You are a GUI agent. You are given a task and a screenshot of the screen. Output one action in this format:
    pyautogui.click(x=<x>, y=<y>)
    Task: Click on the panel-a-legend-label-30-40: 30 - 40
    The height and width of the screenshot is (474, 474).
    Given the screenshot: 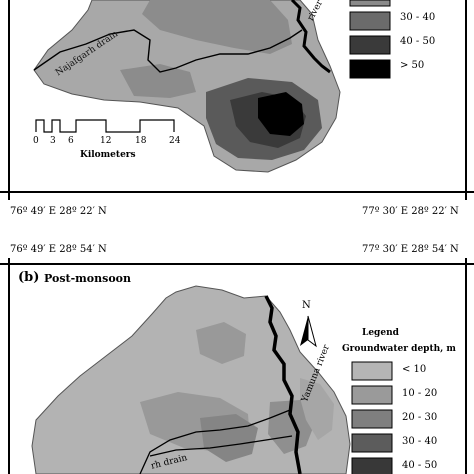 What is the action you would take?
    pyautogui.click(x=418, y=17)
    